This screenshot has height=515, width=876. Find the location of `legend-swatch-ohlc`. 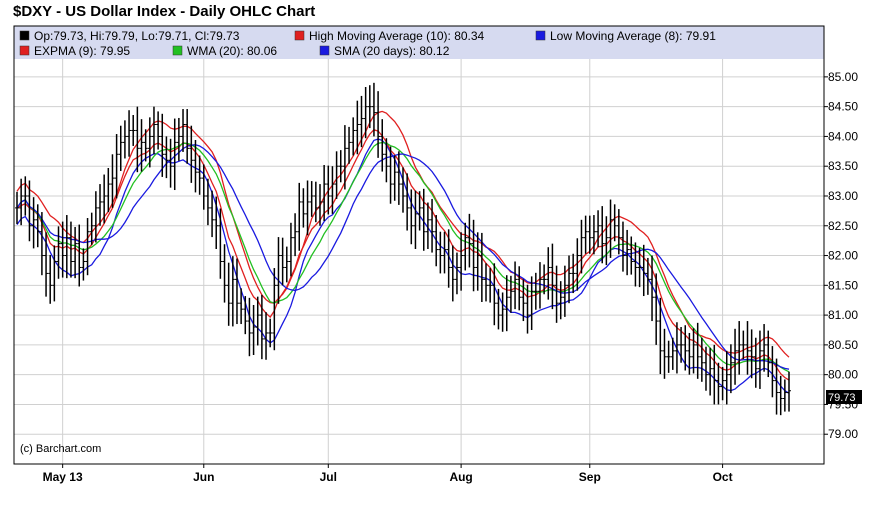

legend-swatch-ohlc is located at coordinates (24, 35).